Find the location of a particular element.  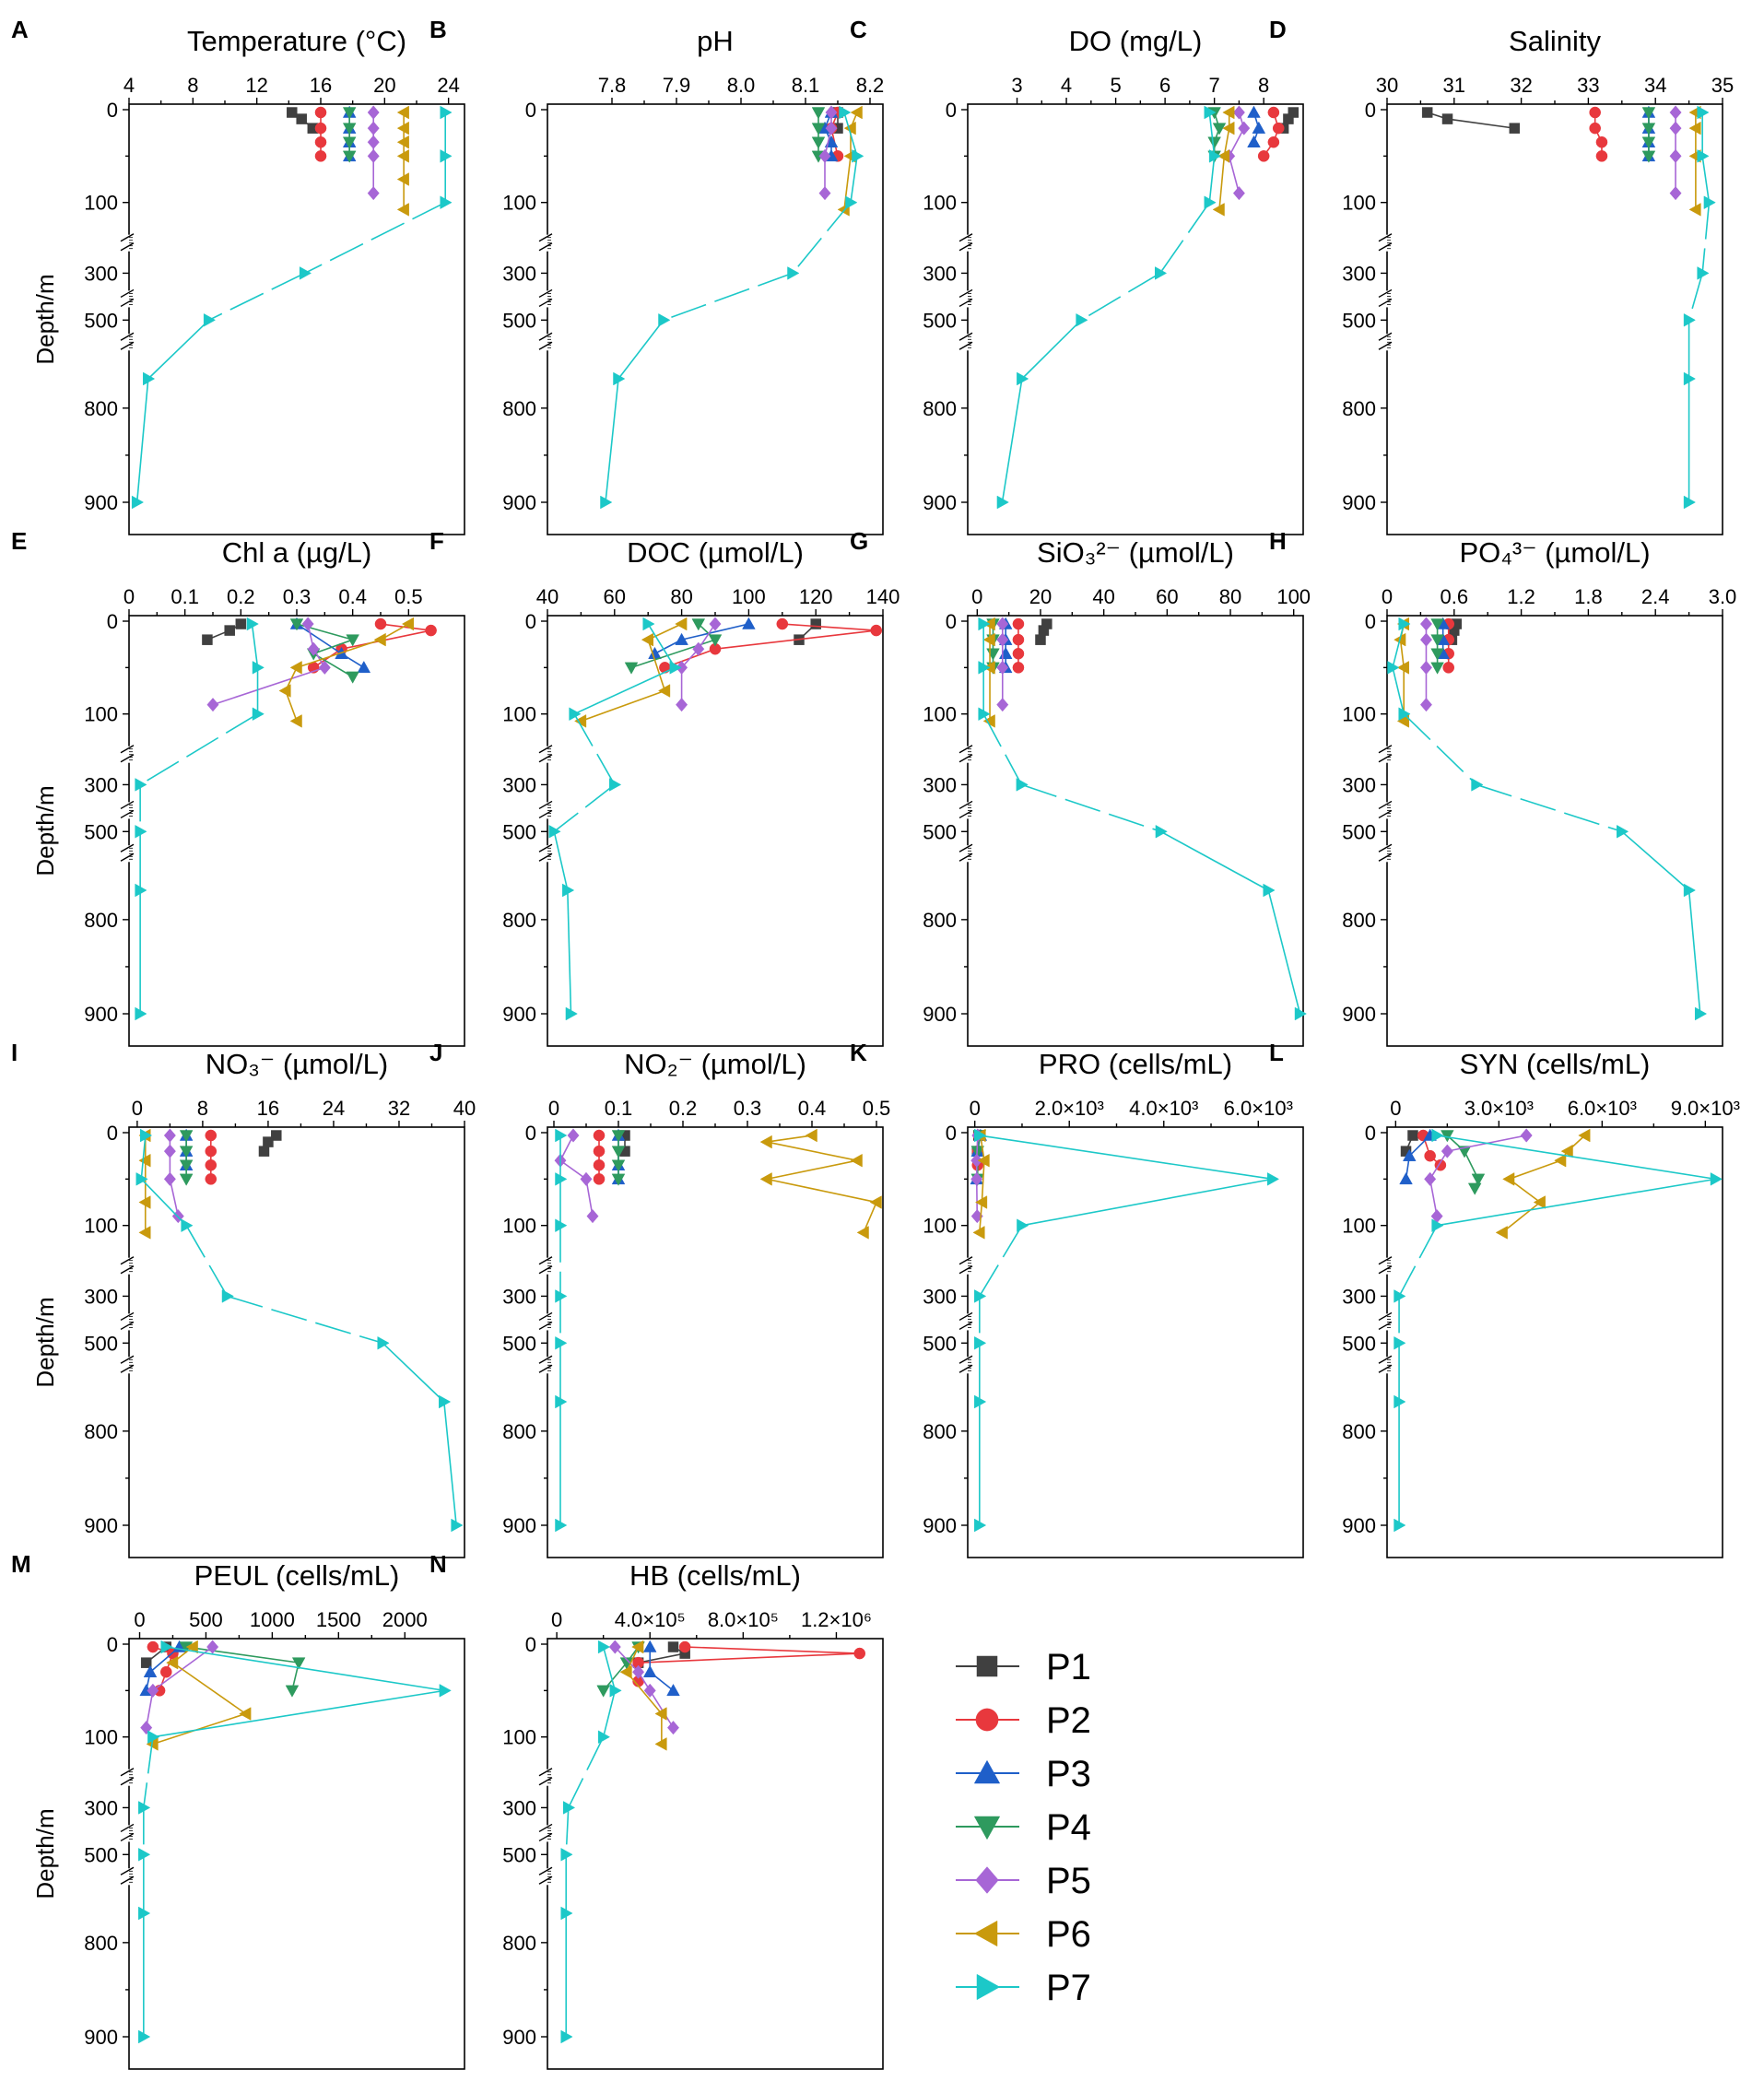

legend-label: P6 is located at coordinates (1068, 1934).